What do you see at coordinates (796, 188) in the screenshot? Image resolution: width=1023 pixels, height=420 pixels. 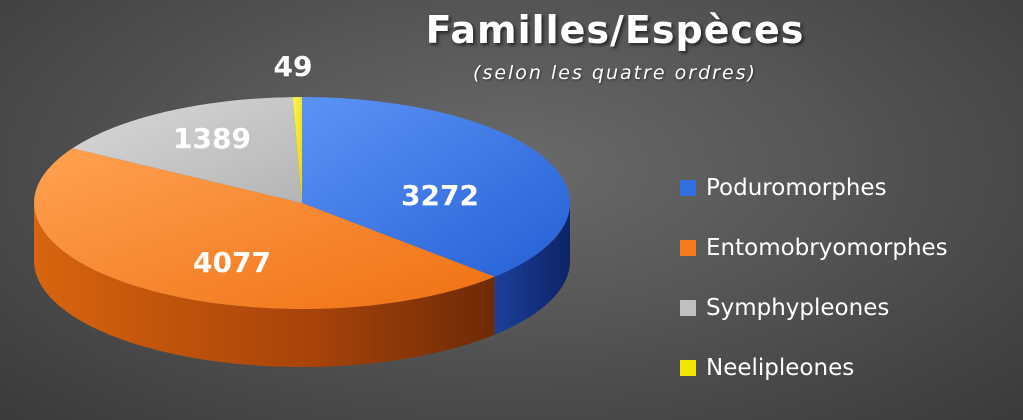 I see `legend-label: Poduromorphes` at bounding box center [796, 188].